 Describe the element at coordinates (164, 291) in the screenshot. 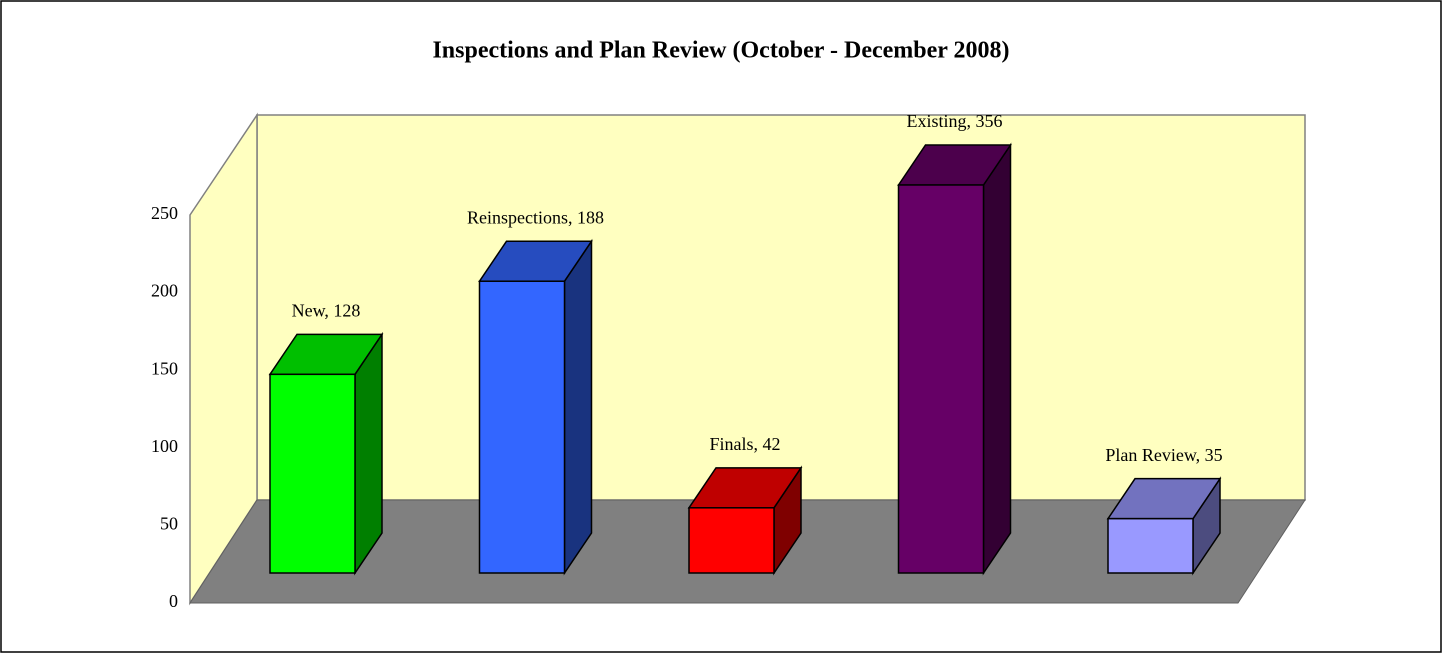

I see `y-tick-label: 200` at that location.